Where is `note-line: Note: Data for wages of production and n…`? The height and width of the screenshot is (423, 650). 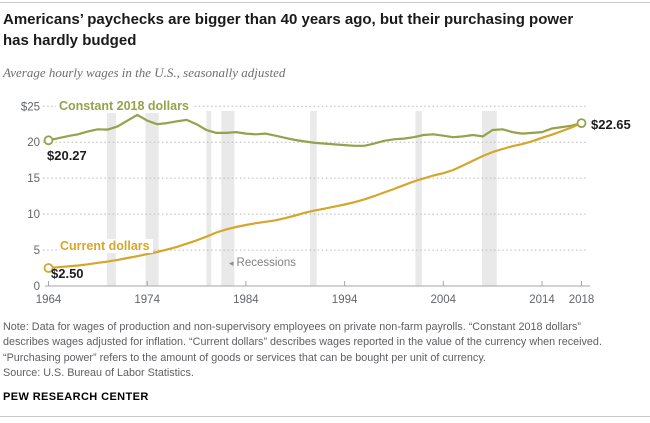
note-line: Note: Data for wages of production and n… is located at coordinates (292, 327).